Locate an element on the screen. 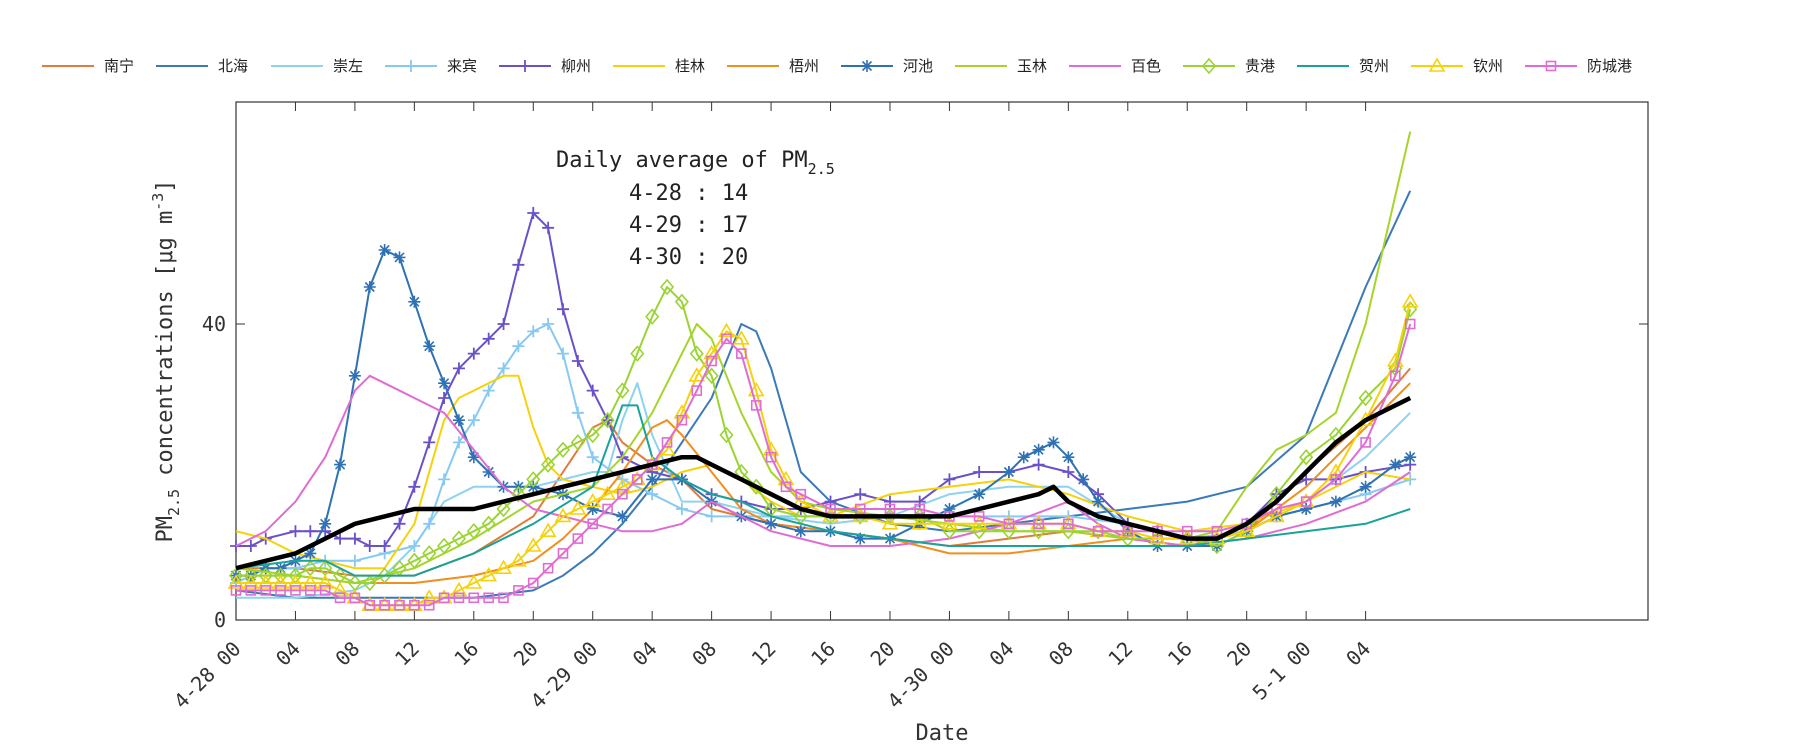 Image resolution: width=1800 pixels, height=750 pixels. legend-label: 柳州 is located at coordinates (576, 66).